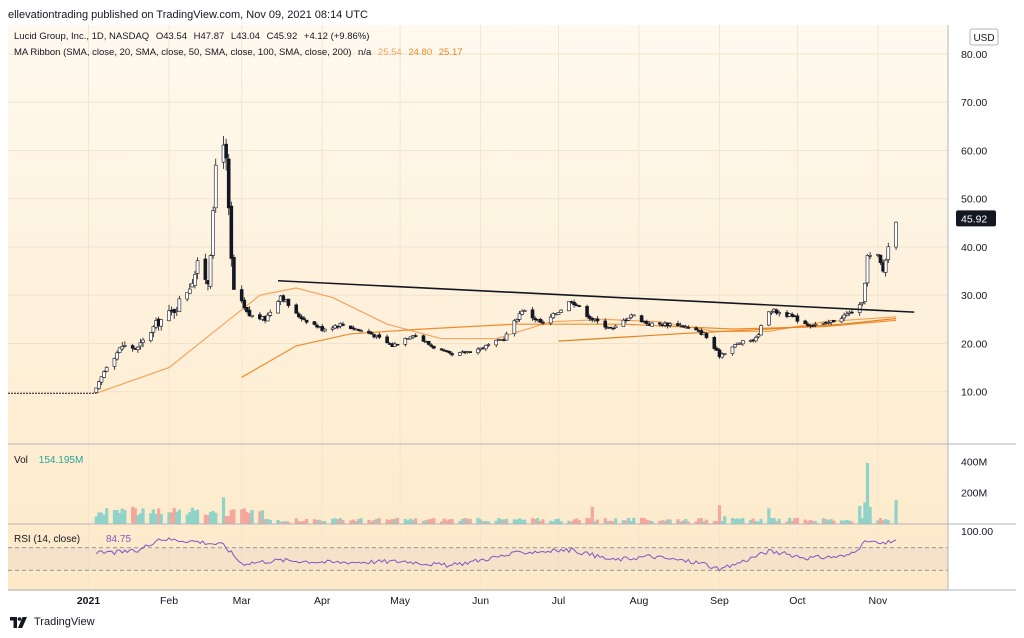 Image resolution: width=1024 pixels, height=638 pixels. Describe the element at coordinates (64, 622) in the screenshot. I see `brand-text: TradingView` at that location.